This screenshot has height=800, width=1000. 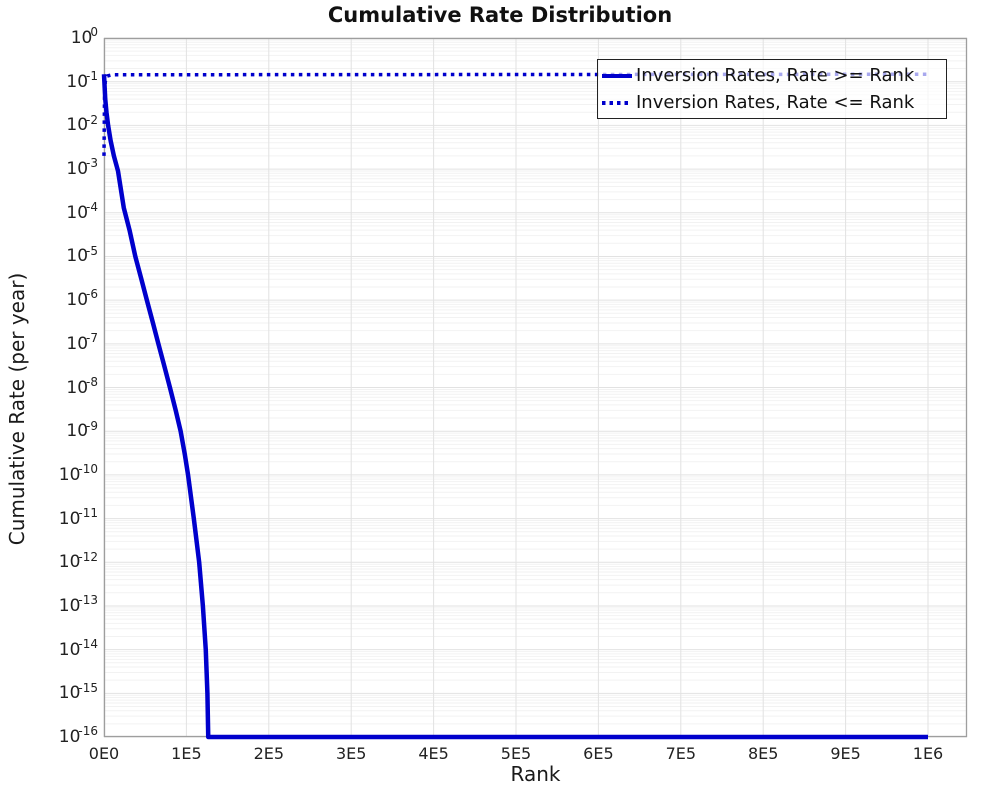 I want to click on x-tick-label: 7E5, so click(x=681, y=753).